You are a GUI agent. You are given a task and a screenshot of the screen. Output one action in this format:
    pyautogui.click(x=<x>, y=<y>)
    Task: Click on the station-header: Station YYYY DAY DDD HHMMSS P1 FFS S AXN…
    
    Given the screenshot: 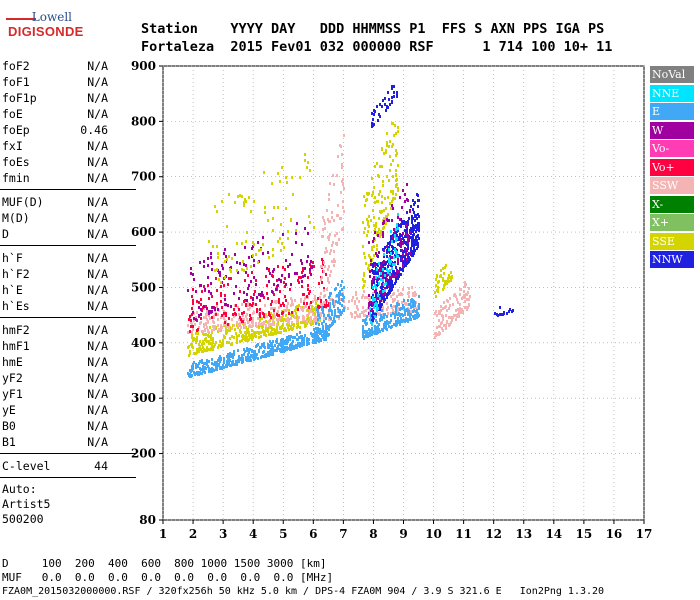 What is the action you would take?
    pyautogui.click(x=376, y=38)
    